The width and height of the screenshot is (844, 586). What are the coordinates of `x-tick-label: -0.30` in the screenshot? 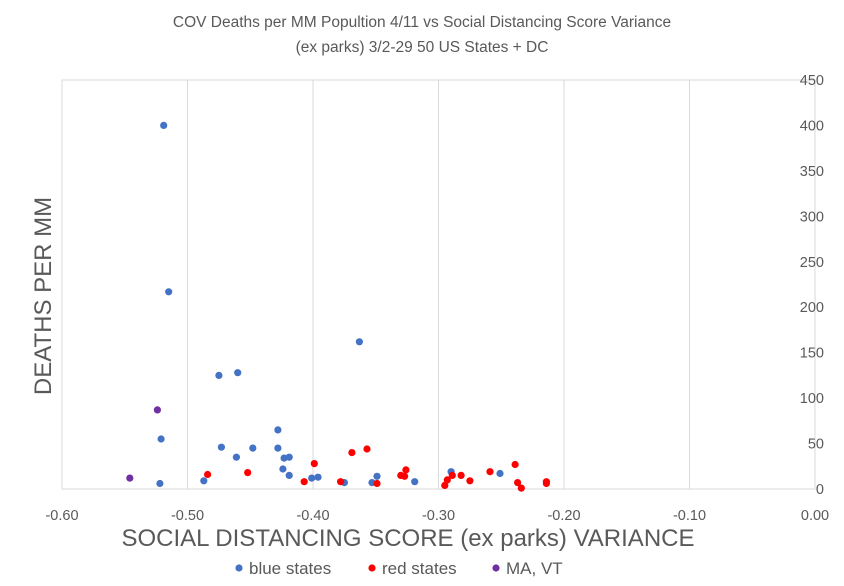 It's located at (438, 516).